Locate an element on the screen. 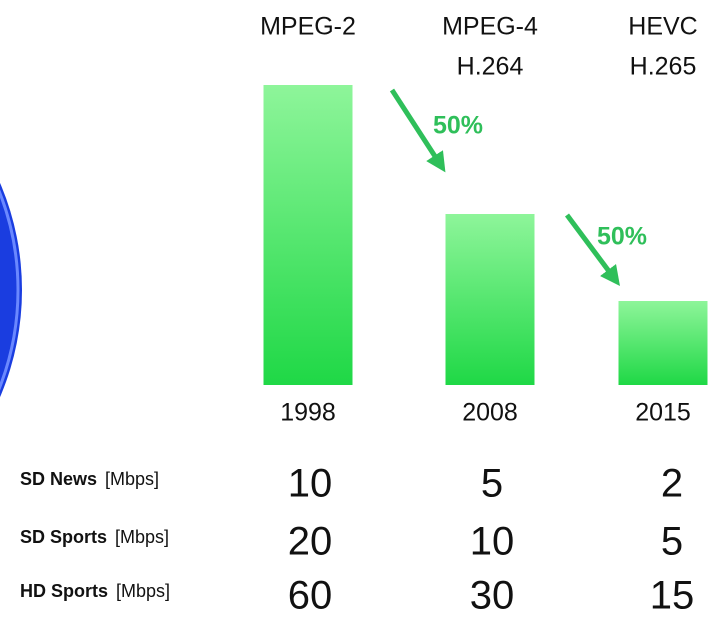 The image size is (721, 618). decor-circle is located at coordinates (11, 290).